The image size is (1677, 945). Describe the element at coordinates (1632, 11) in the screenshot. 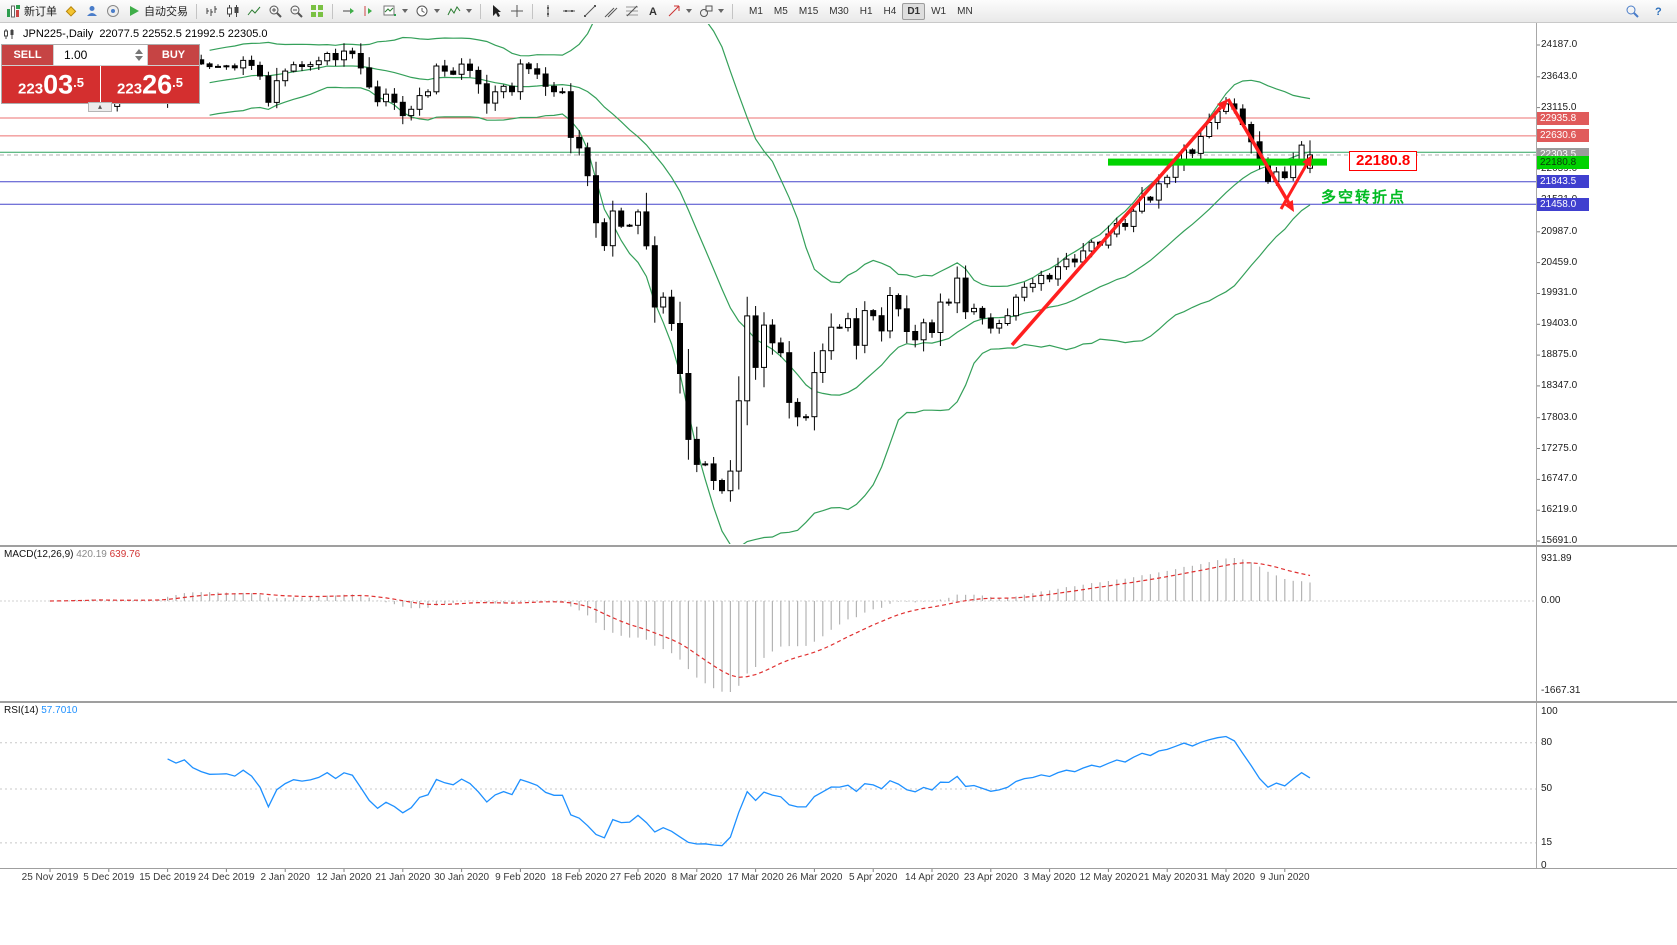

I see `search-button` at that location.